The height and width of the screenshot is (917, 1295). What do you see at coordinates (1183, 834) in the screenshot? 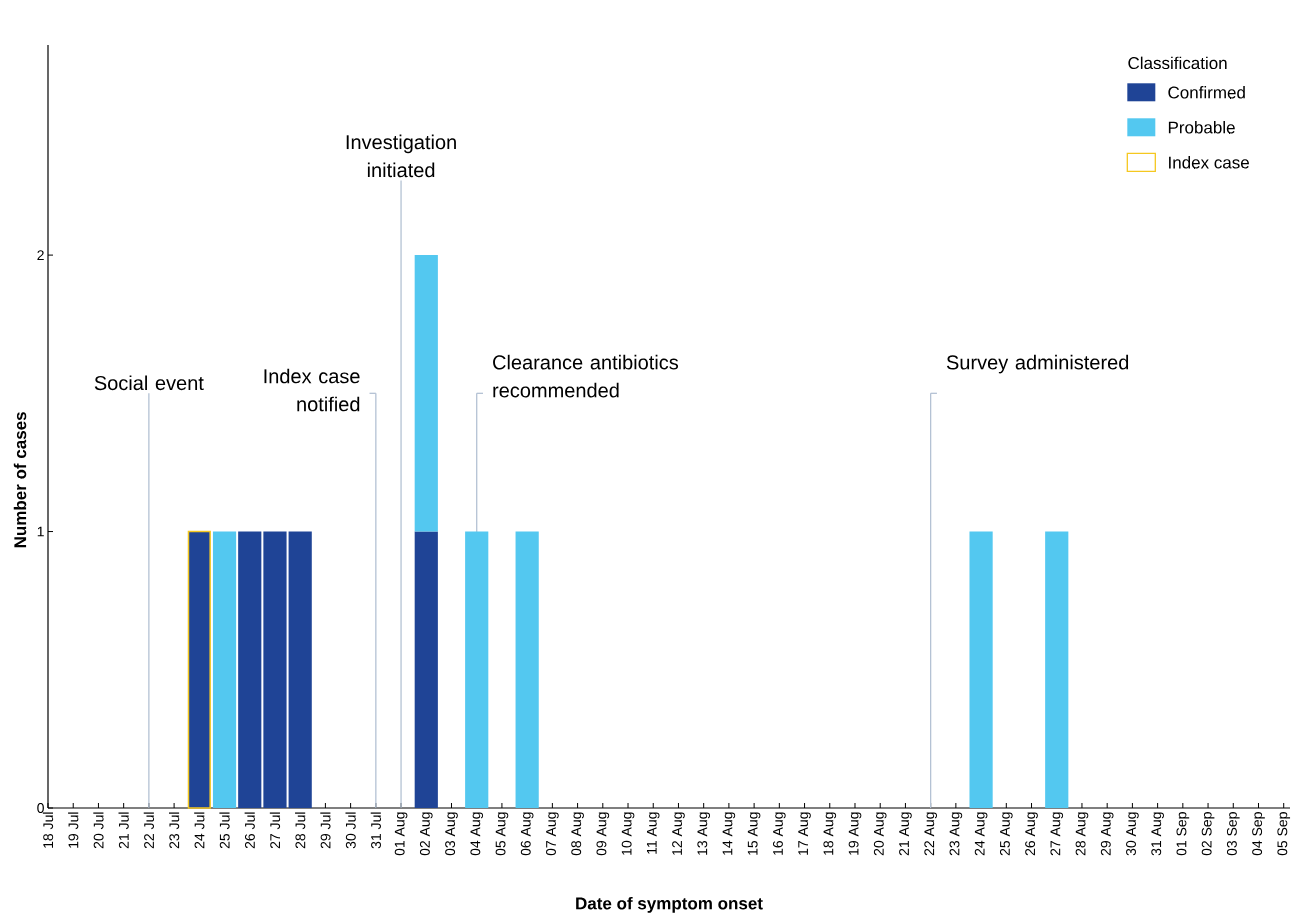
I see `x-tick-label: 01 Sep` at bounding box center [1183, 834].